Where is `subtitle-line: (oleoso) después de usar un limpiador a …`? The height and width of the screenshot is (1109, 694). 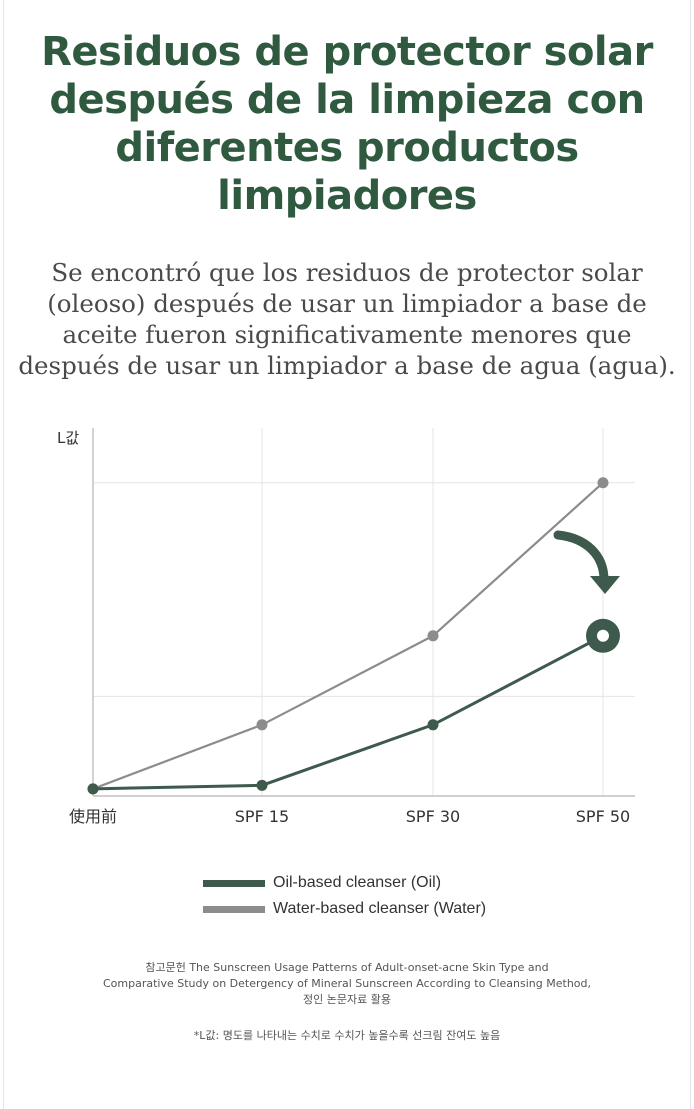 subtitle-line: (oleoso) después de usar un limpiador a … is located at coordinates (347, 303).